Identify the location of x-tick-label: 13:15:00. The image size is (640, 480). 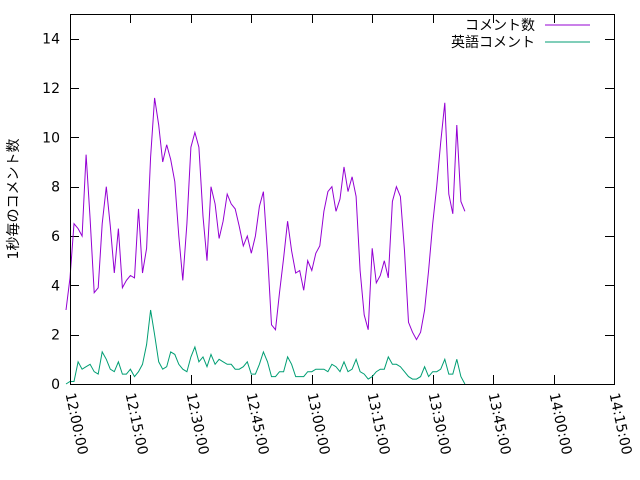
(378, 424).